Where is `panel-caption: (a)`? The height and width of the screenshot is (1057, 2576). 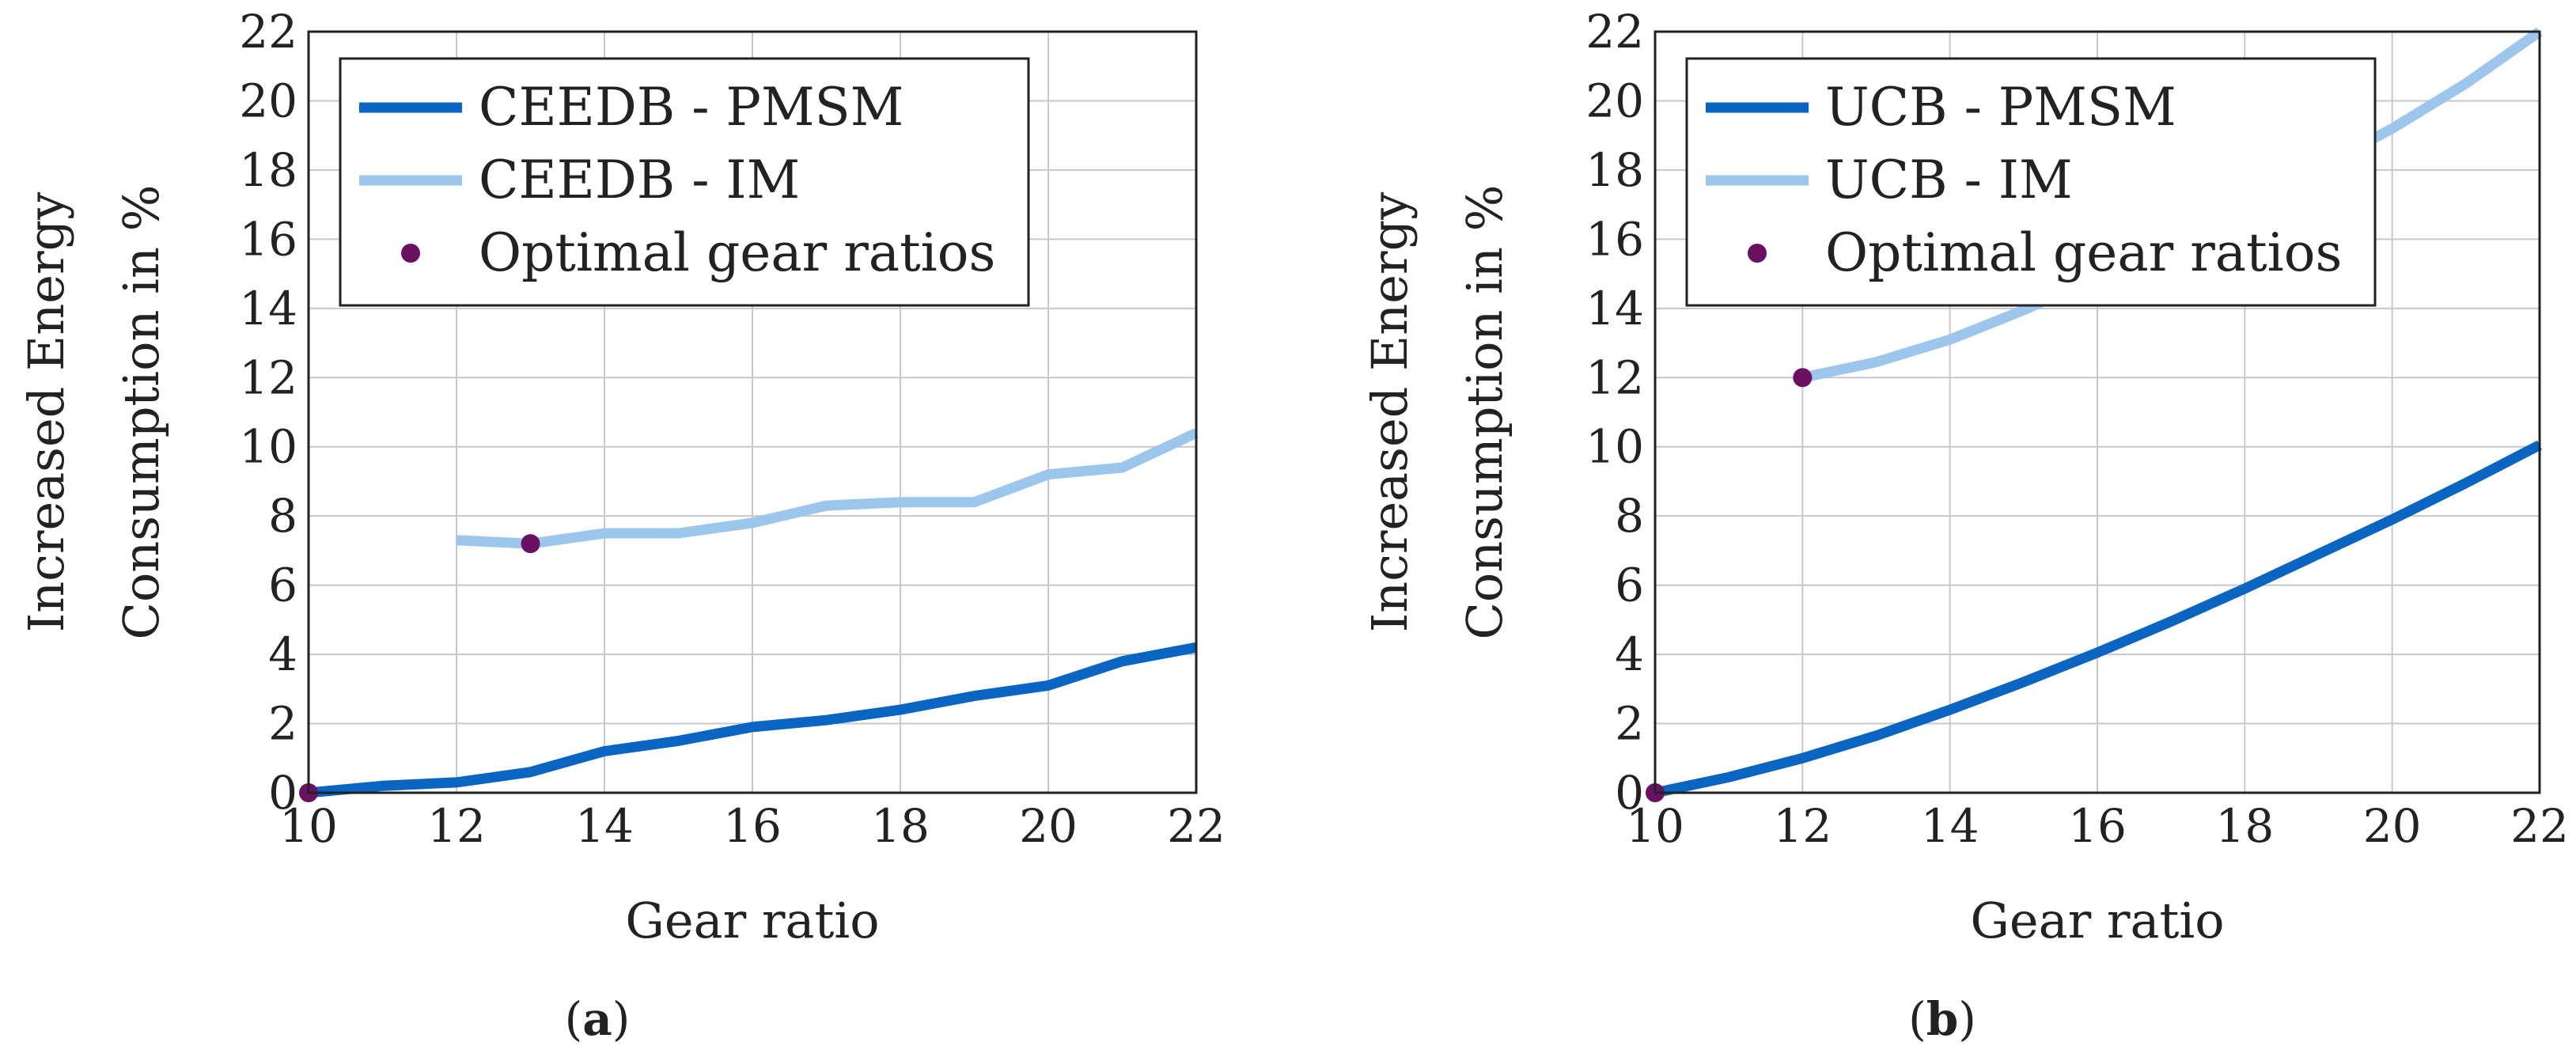
panel-caption: (a) is located at coordinates (598, 1019).